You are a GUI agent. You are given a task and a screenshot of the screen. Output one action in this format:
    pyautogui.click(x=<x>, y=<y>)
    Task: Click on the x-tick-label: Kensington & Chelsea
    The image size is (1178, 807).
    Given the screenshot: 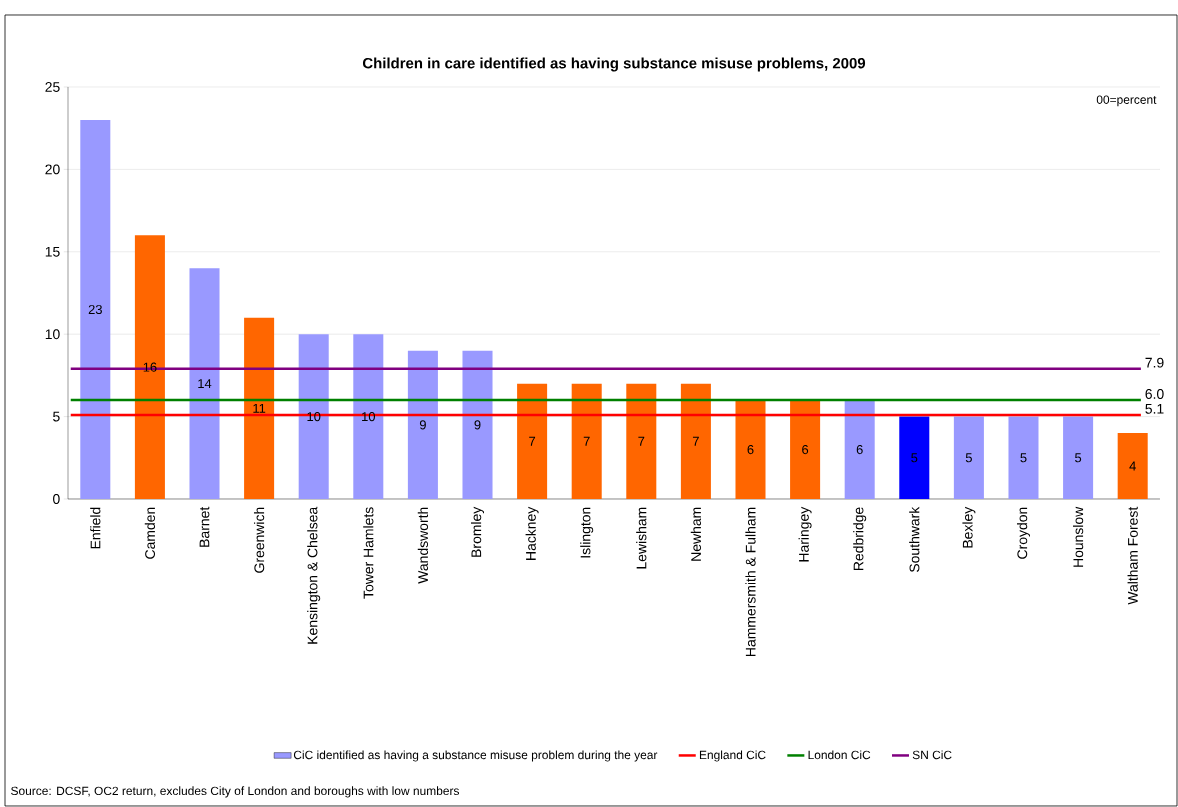 What is the action you would take?
    pyautogui.click(x=314, y=575)
    